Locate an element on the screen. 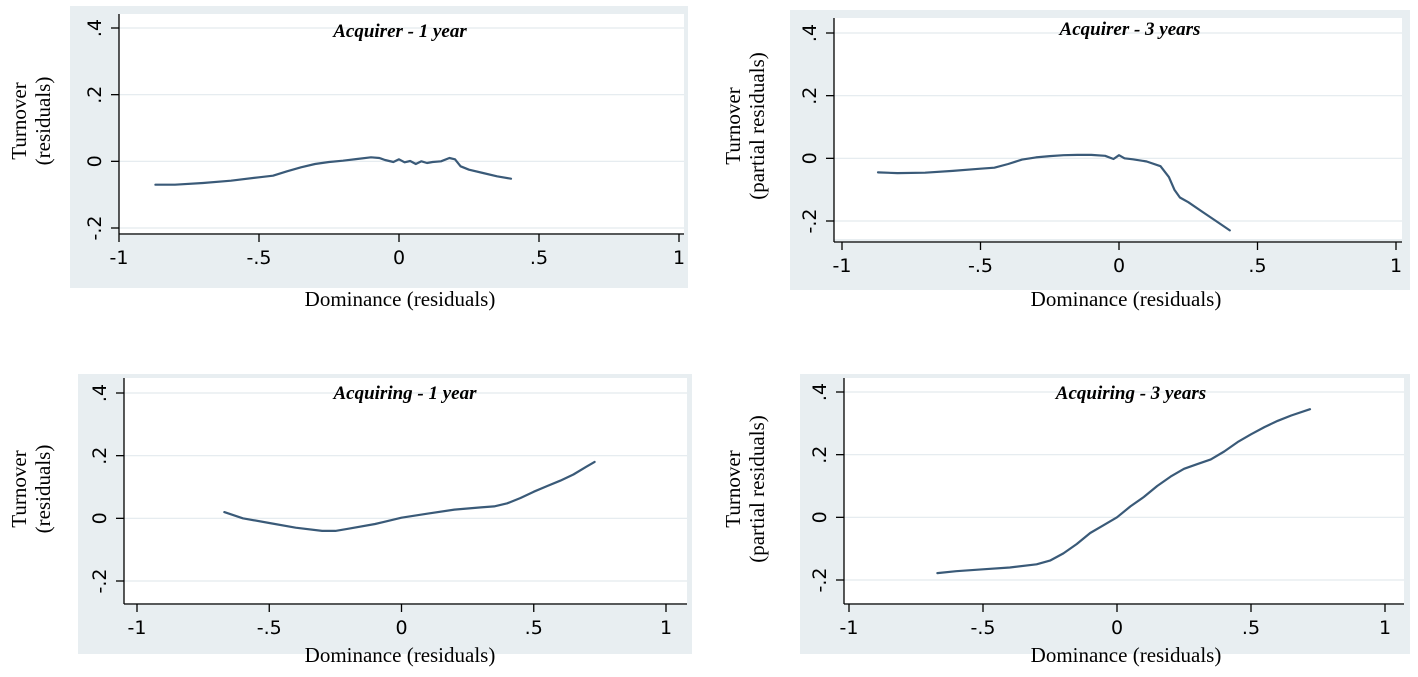 This screenshot has width=1418, height=677. chart-3-x-tick-label-0: -1 is located at coordinates (849, 628).